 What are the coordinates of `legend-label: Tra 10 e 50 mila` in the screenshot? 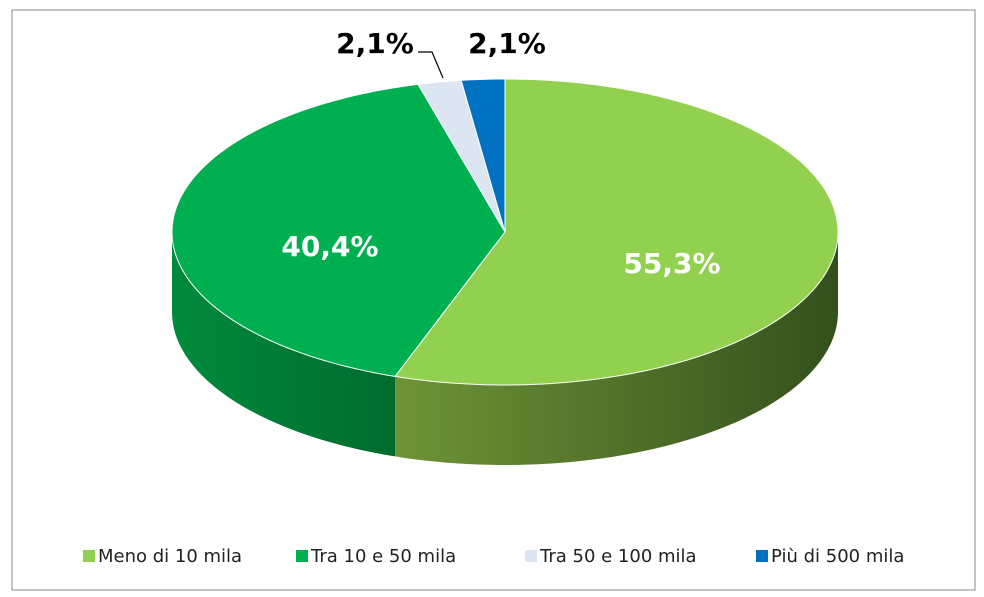 It's located at (383, 556).